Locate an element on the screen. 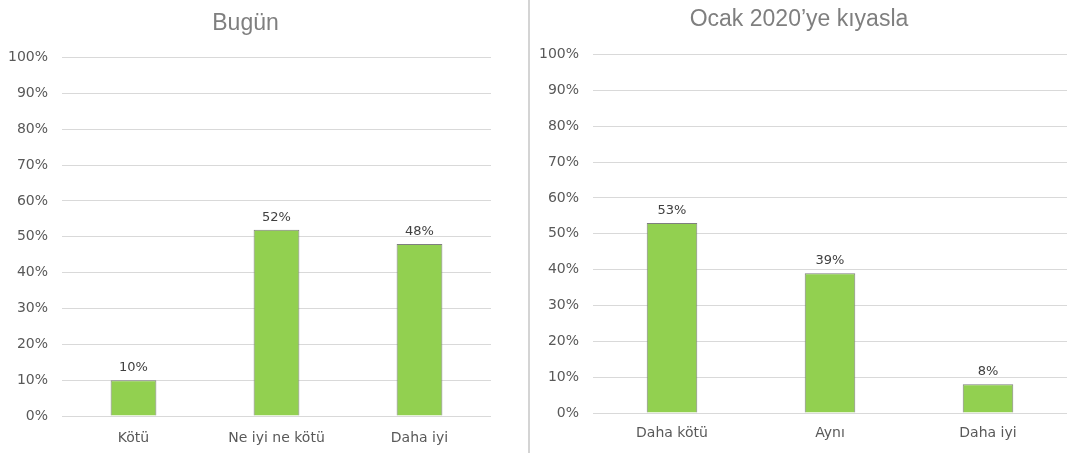  x-tick-label: Ne iyi ne kötü is located at coordinates (276, 437).